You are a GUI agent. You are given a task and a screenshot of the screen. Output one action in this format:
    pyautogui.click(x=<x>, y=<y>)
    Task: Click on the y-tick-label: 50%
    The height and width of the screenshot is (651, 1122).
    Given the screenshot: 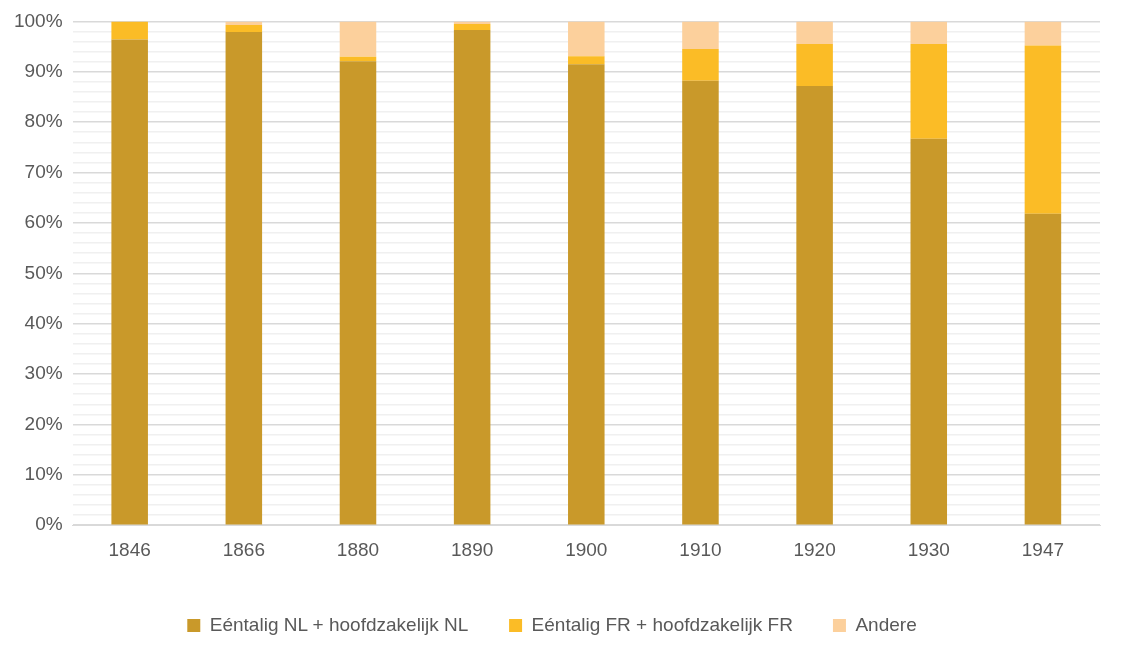 What is the action you would take?
    pyautogui.click(x=43, y=272)
    